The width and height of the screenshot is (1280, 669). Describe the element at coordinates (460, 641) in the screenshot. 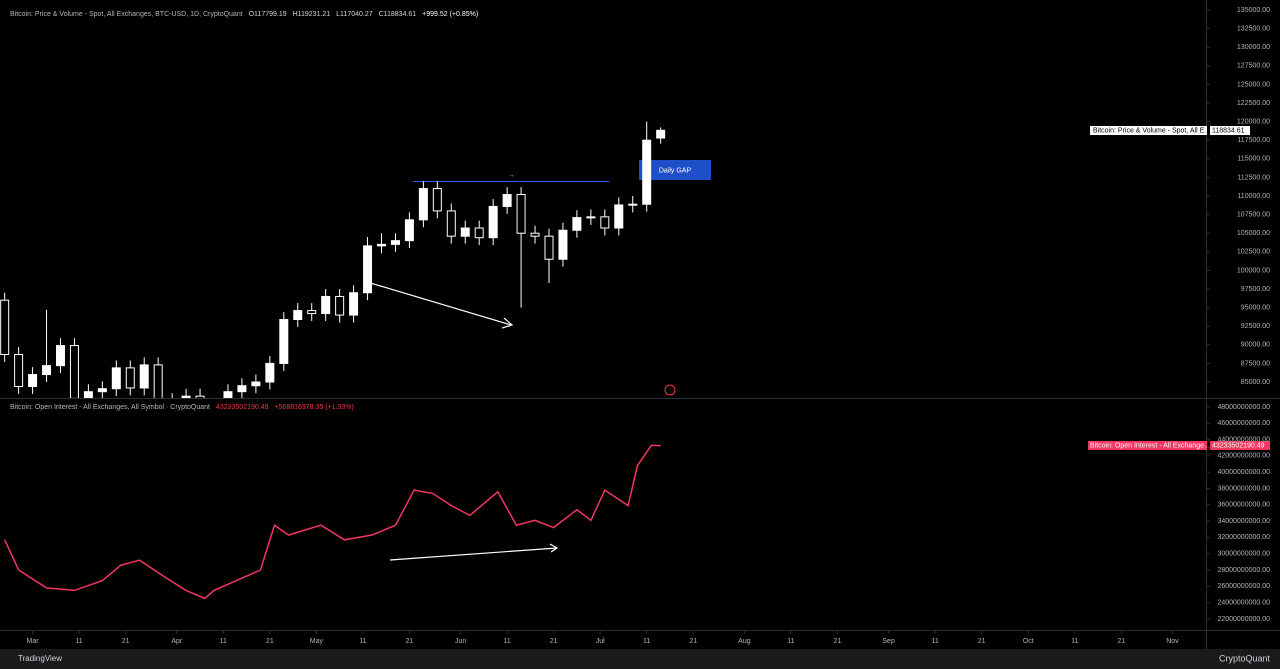

I see `x-tick-label: Jun` at that location.